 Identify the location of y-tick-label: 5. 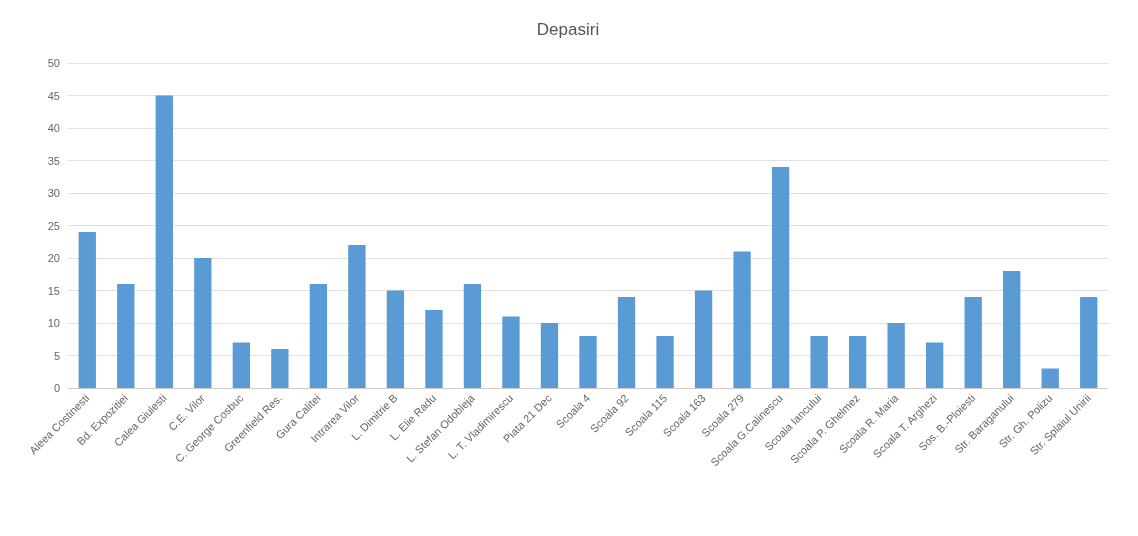
(56, 355).